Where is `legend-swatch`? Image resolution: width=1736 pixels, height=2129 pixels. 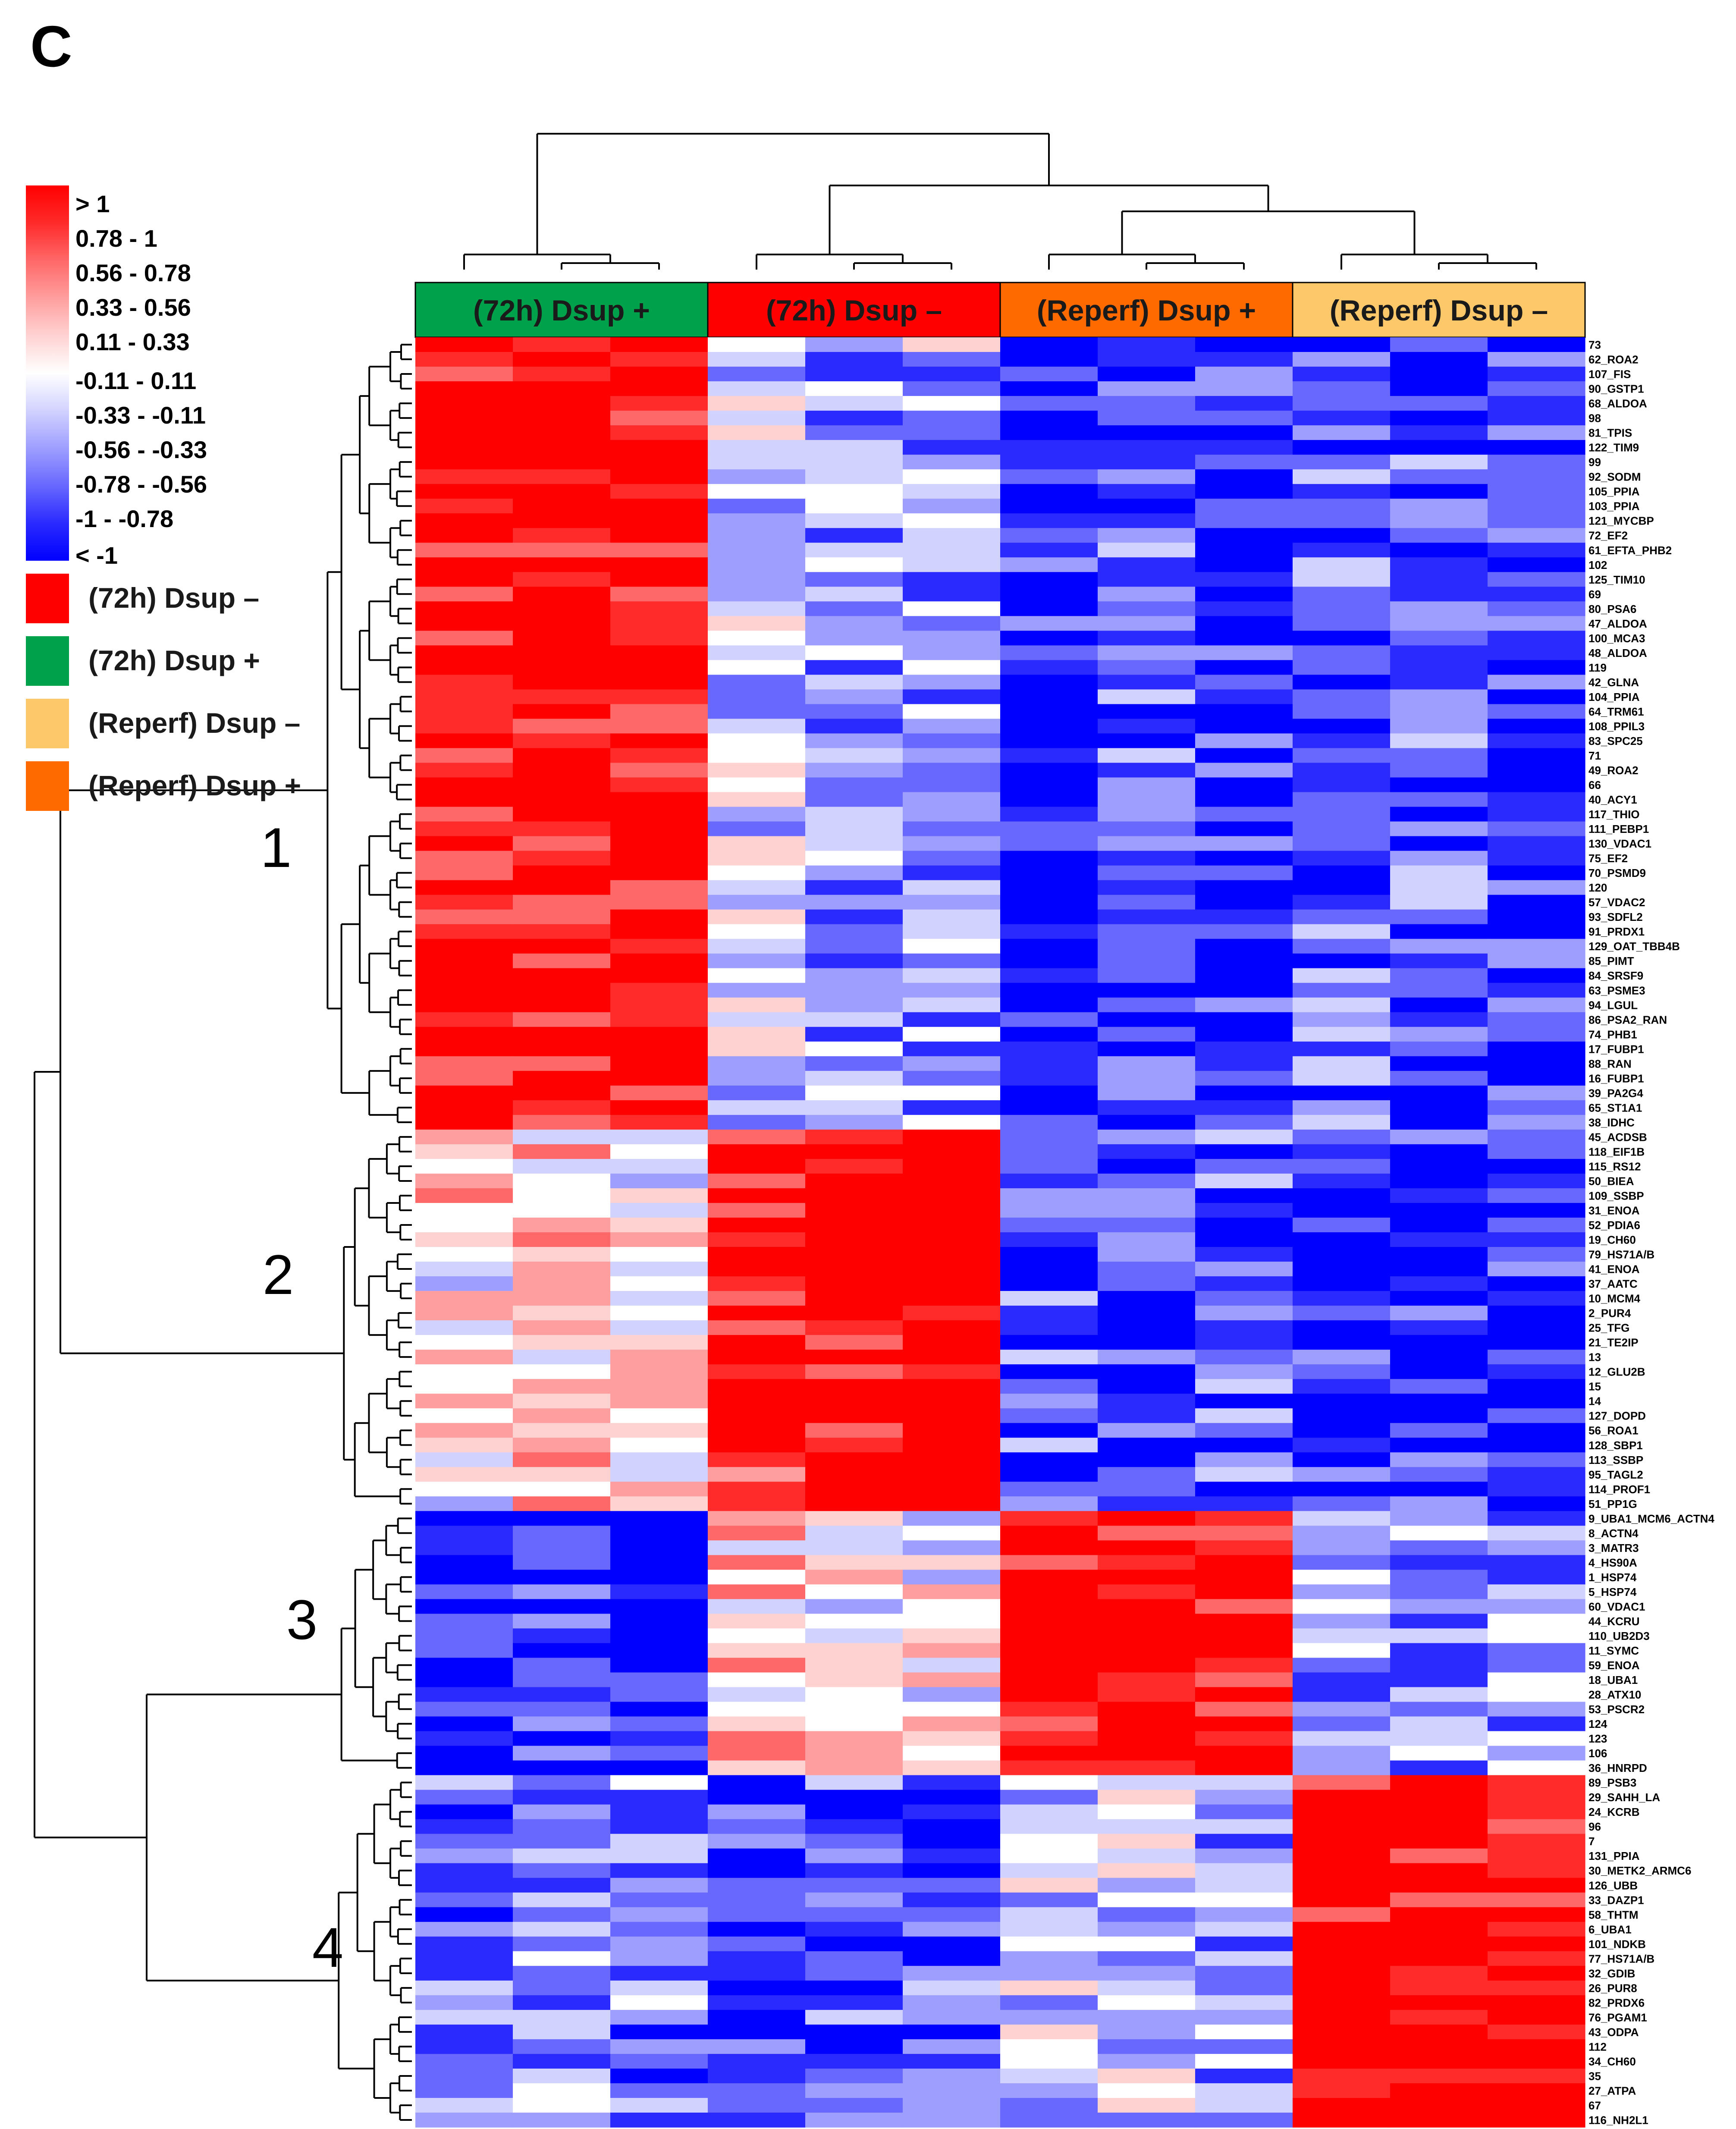
legend-swatch is located at coordinates (47, 786).